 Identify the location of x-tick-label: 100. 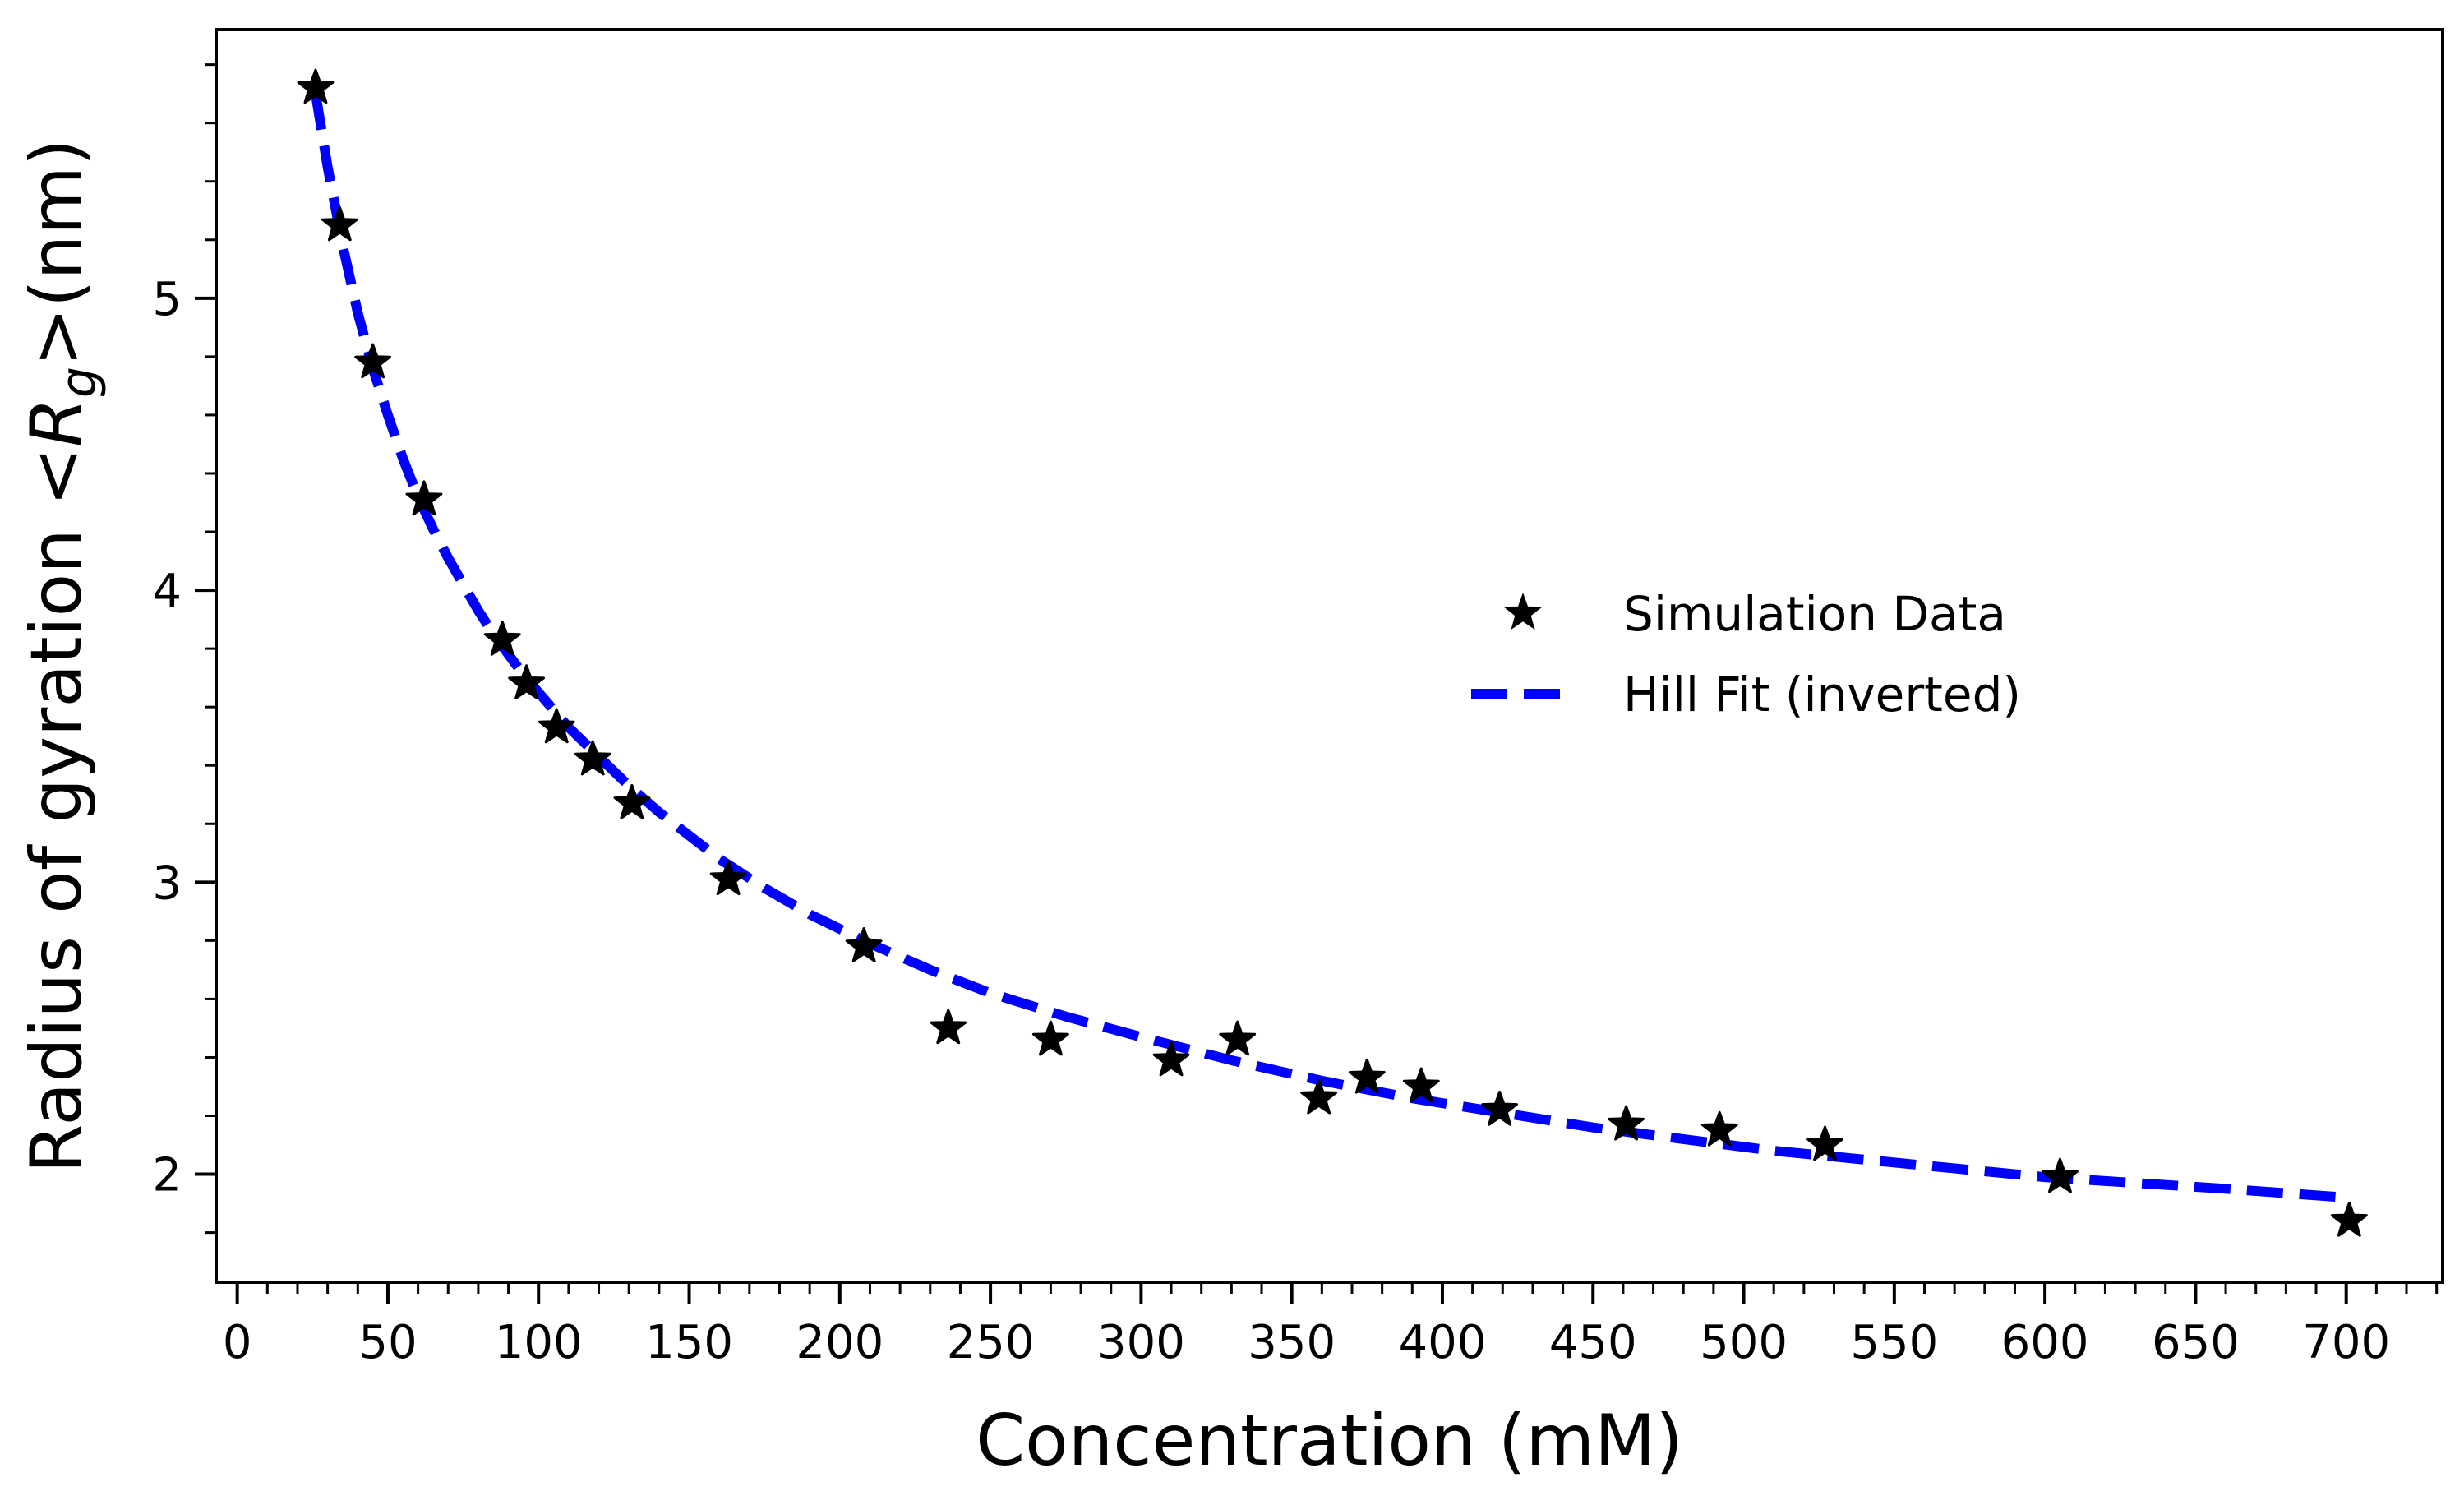
(539, 1342).